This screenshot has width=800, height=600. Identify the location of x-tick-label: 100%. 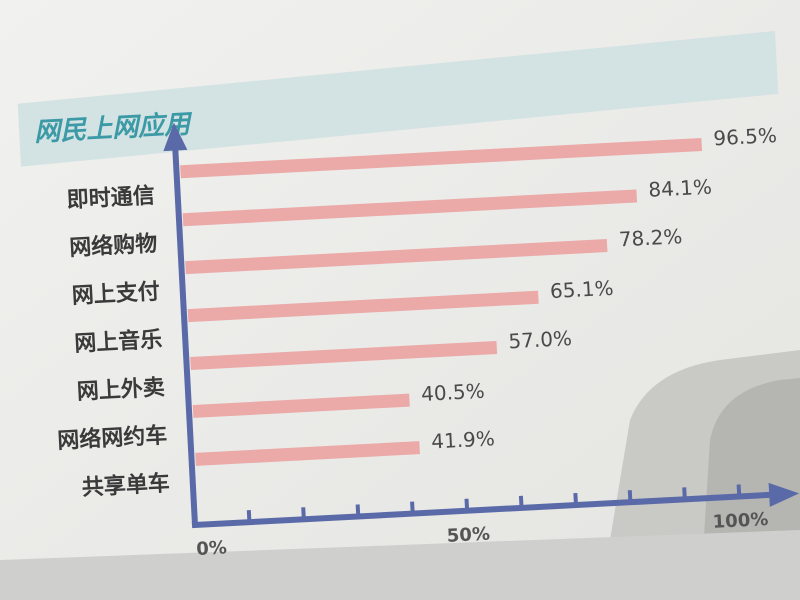
(740, 521).